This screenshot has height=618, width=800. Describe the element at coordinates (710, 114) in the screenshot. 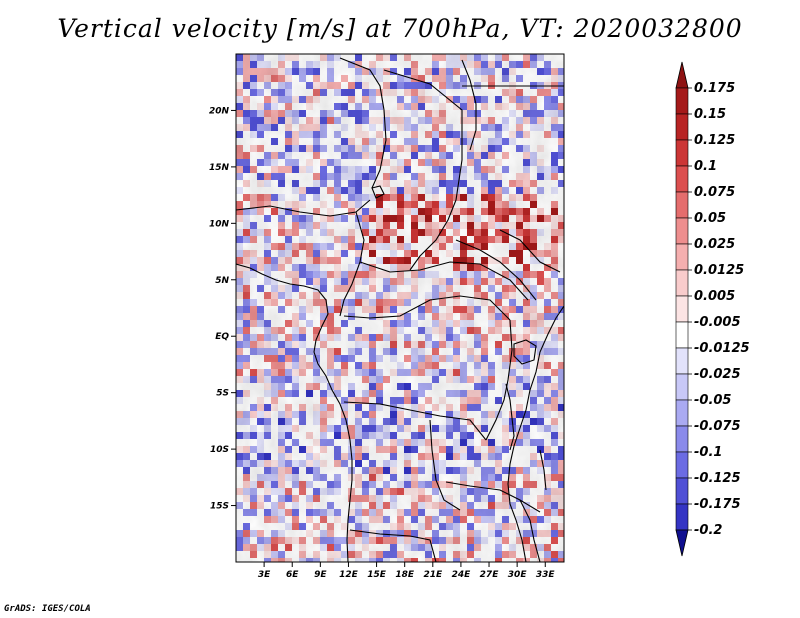

I see `colorbar-label: 0.15` at that location.